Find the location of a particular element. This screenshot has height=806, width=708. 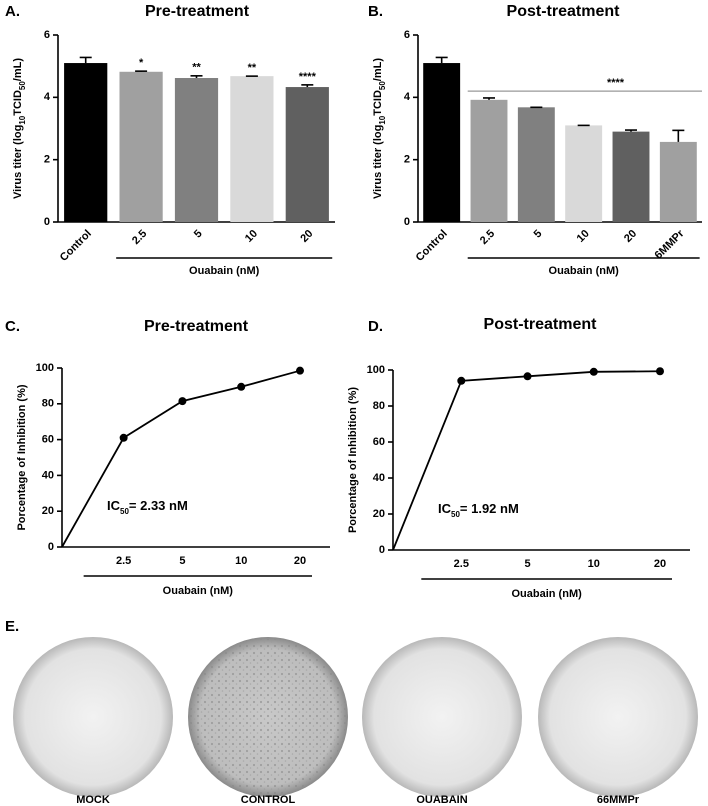

y-axis-label: Porcentage of Inhibition (%) is located at coordinates (22, 457).